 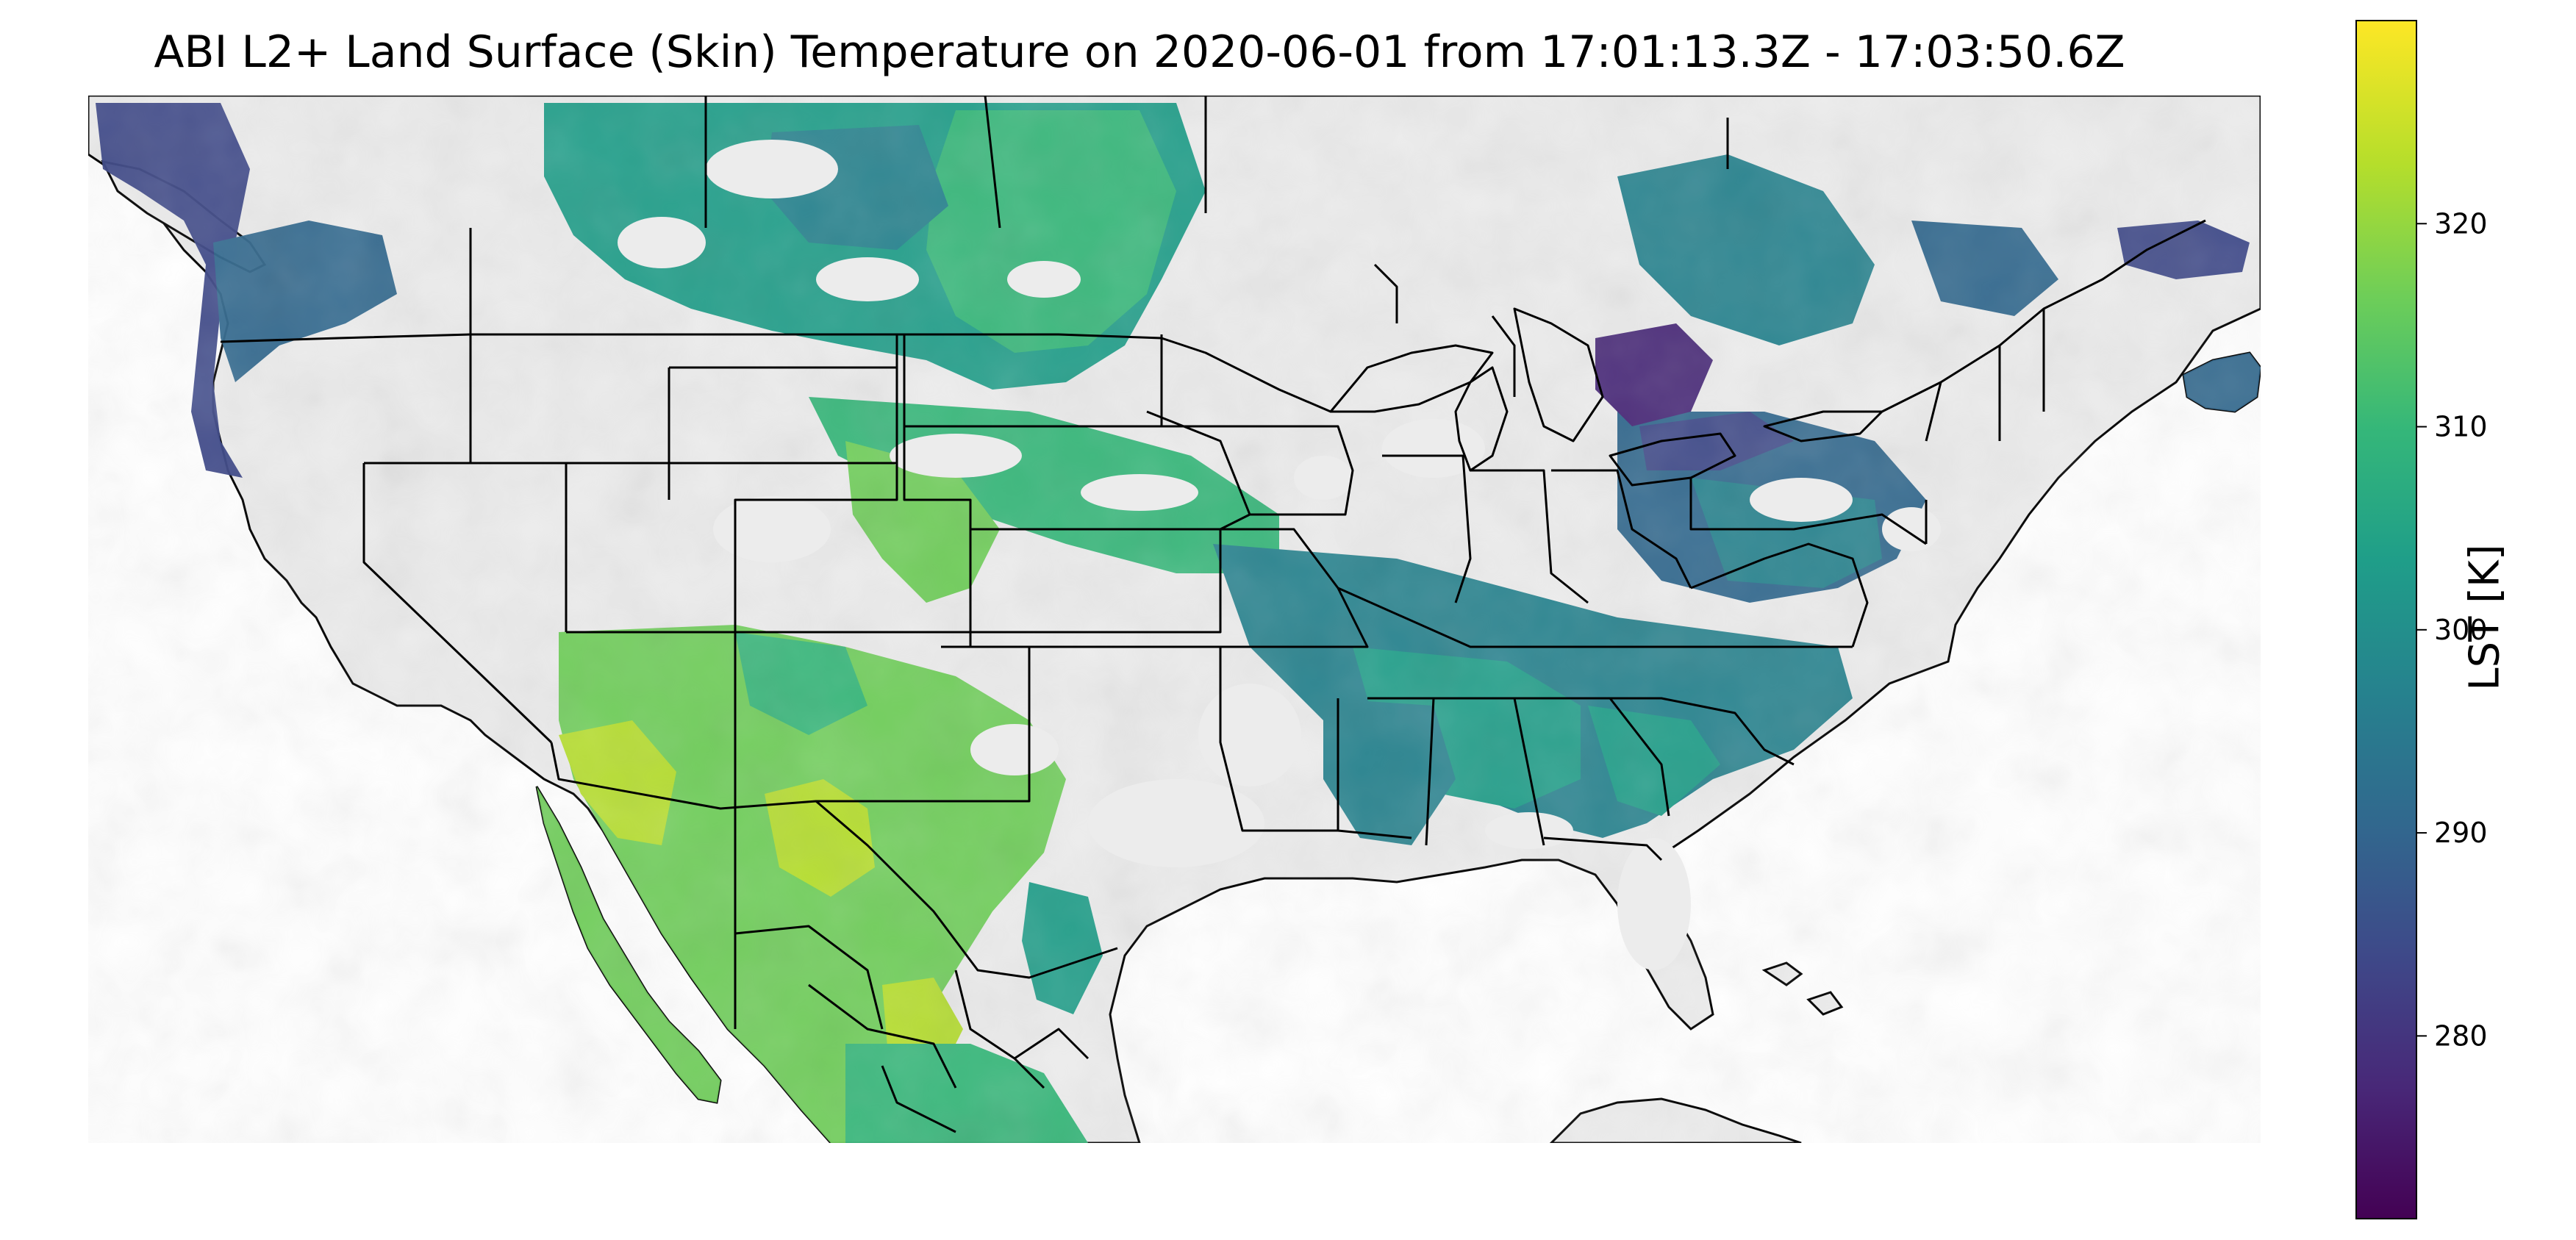 What do you see at coordinates (2461, 833) in the screenshot?
I see `colorbar-tick-label: 290` at bounding box center [2461, 833].